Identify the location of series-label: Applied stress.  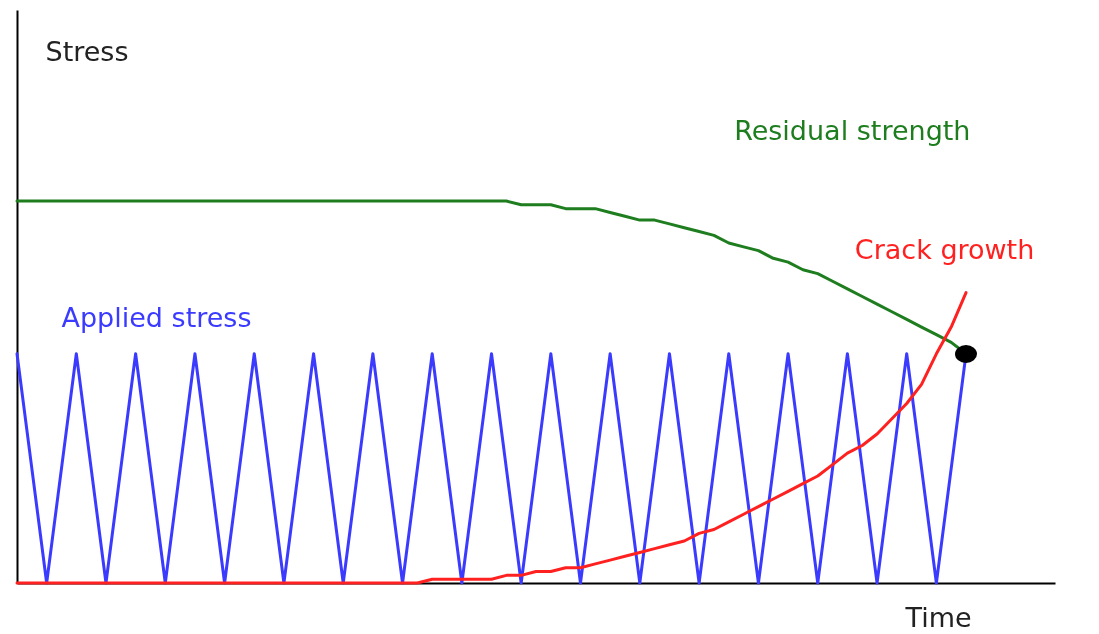
(156, 318).